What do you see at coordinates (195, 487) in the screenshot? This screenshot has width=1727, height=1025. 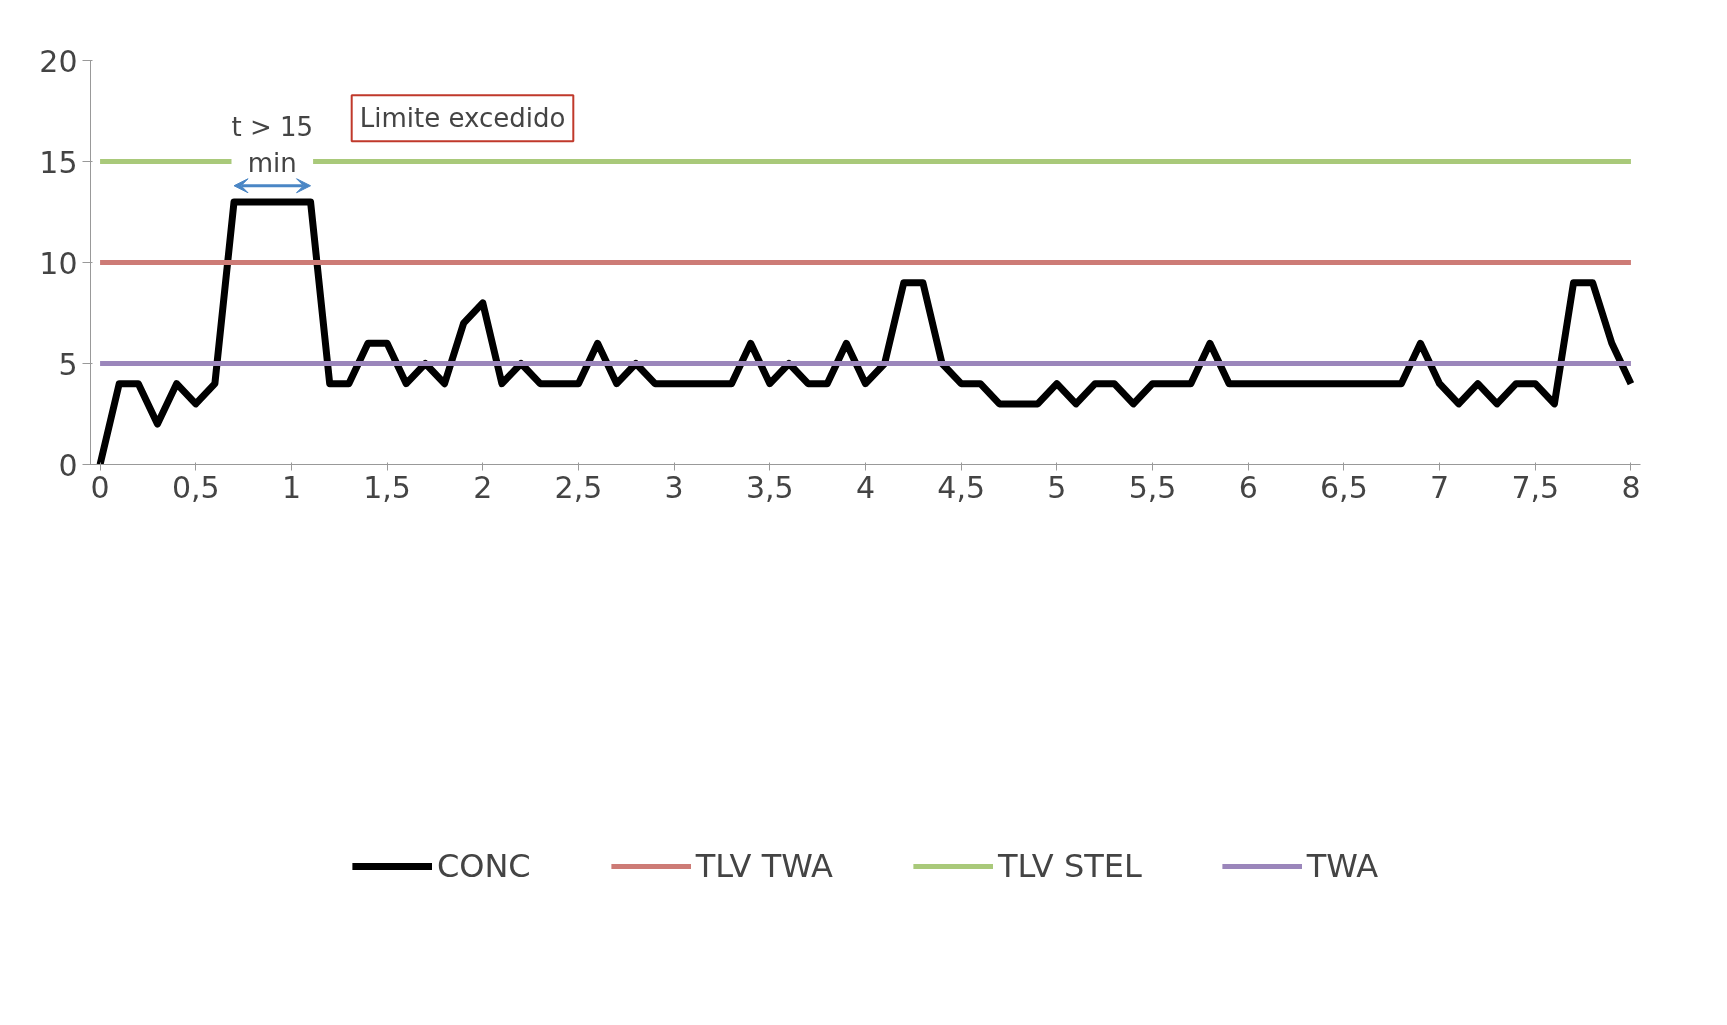 I see `x-tick-label: 0,5` at bounding box center [195, 487].